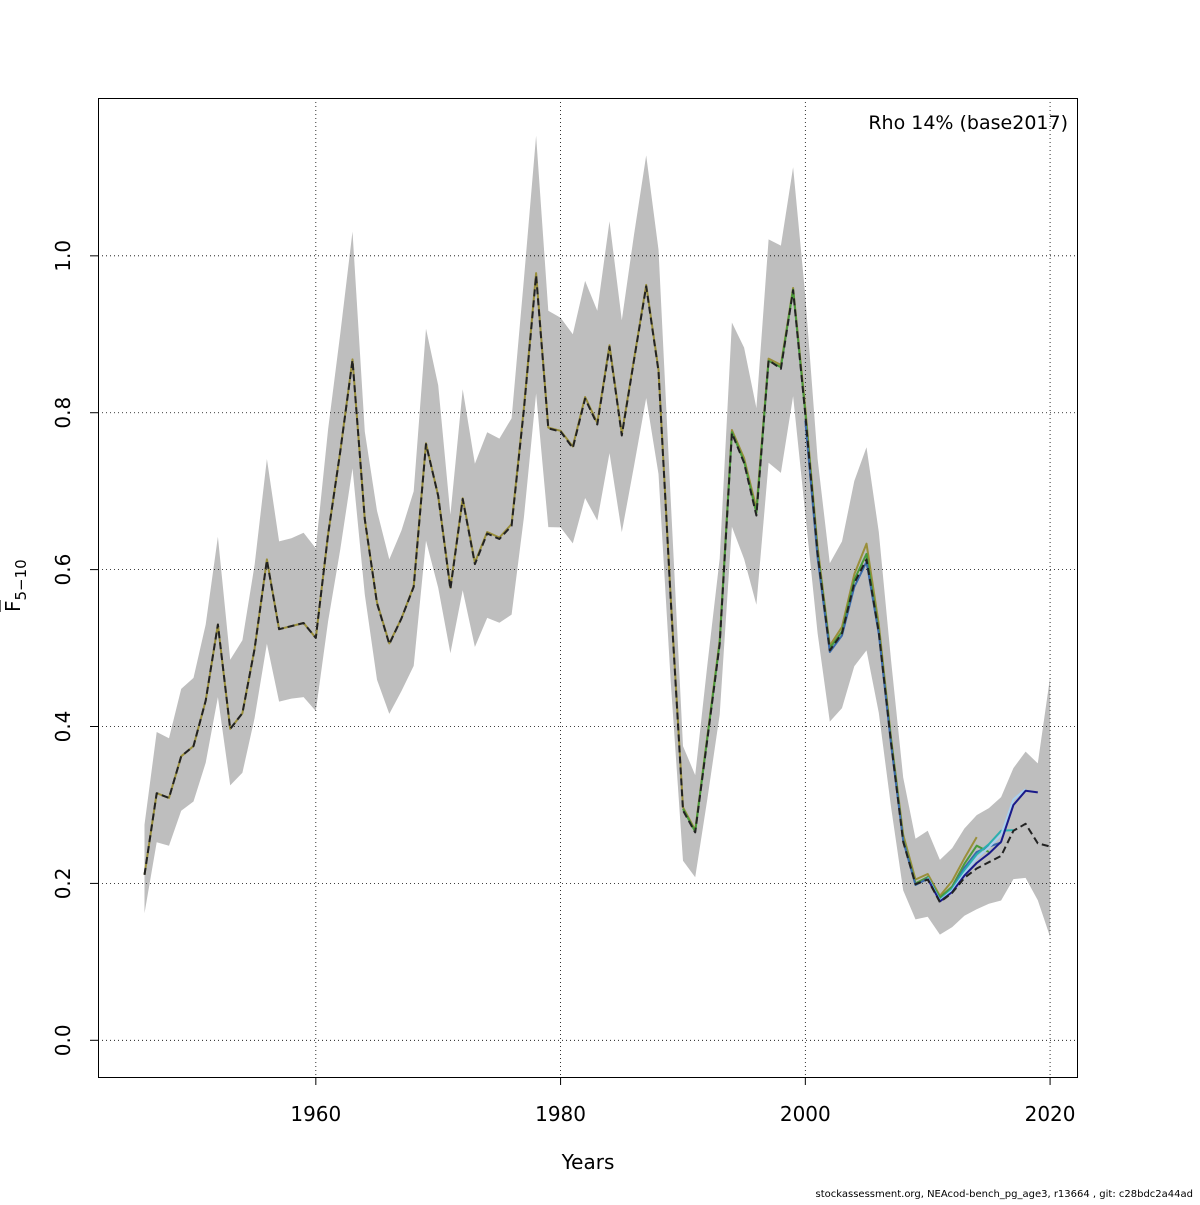 Image resolution: width=1200 pixels, height=1205 pixels. What do you see at coordinates (683, 1101) in the screenshot?
I see `x-axis: 1960 1980 2000 2020` at bounding box center [683, 1101].